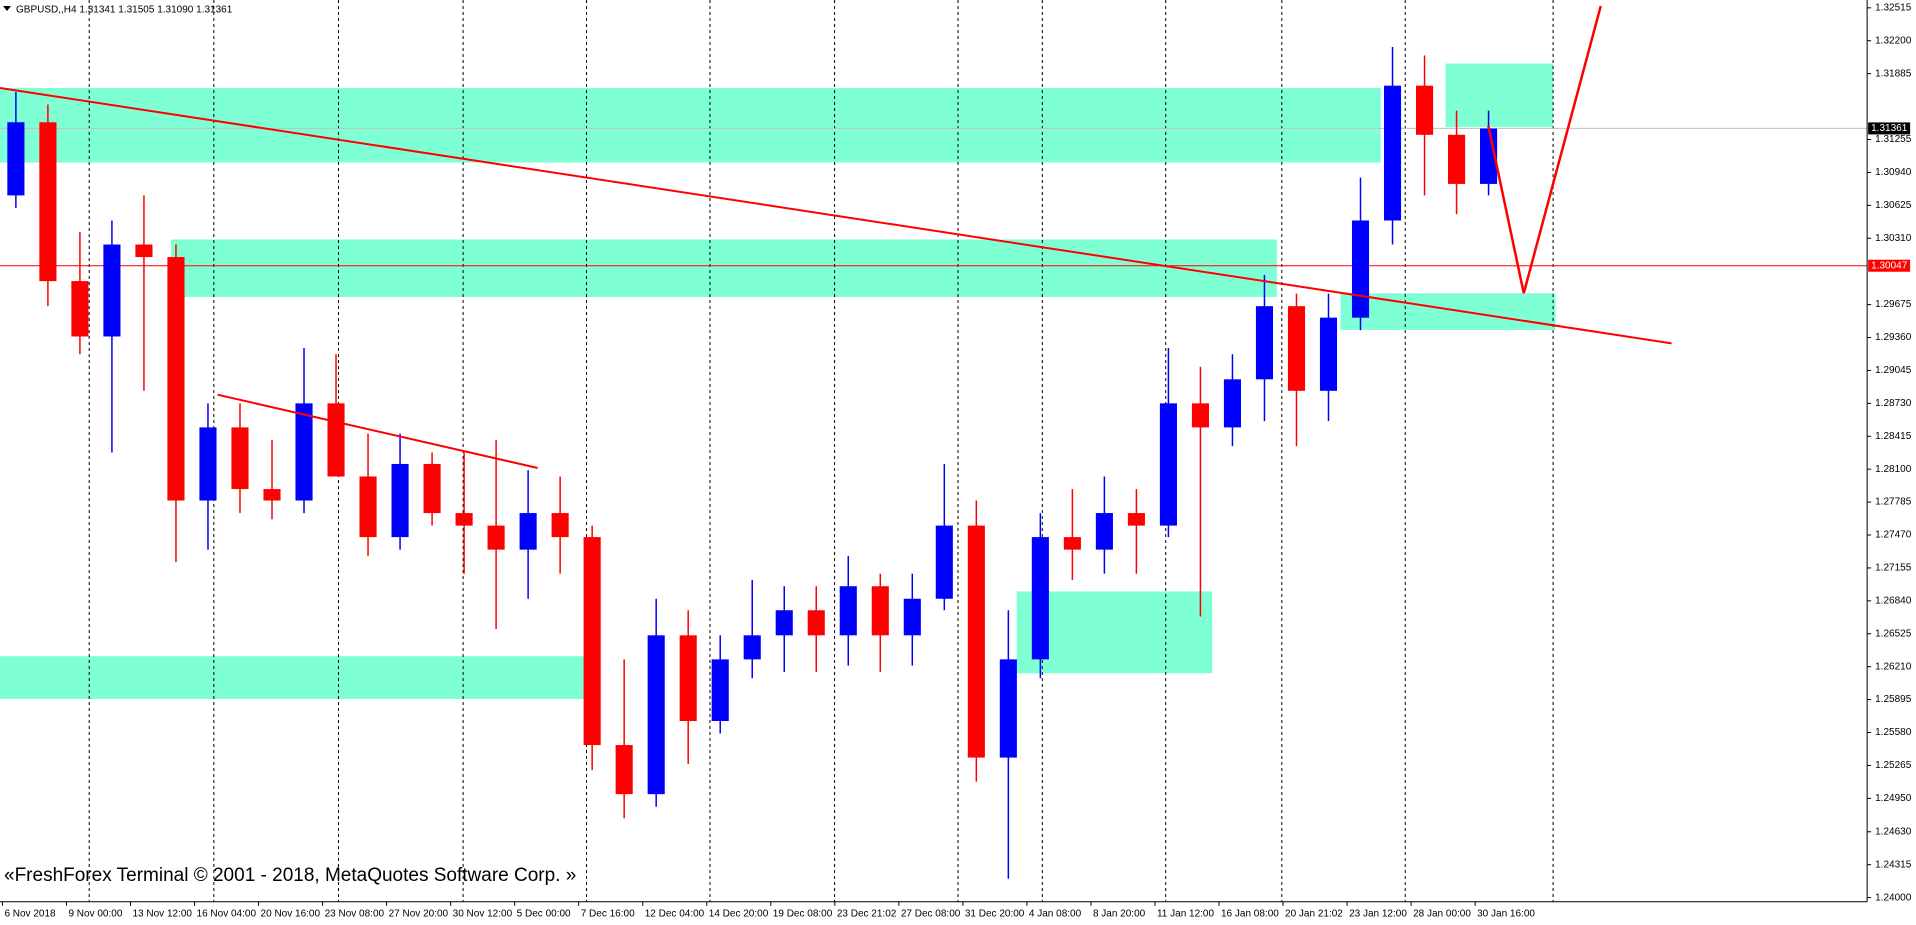 The width and height of the screenshot is (1916, 925). I want to click on x-tick-label: 20 Nov 16:00, so click(291, 913).